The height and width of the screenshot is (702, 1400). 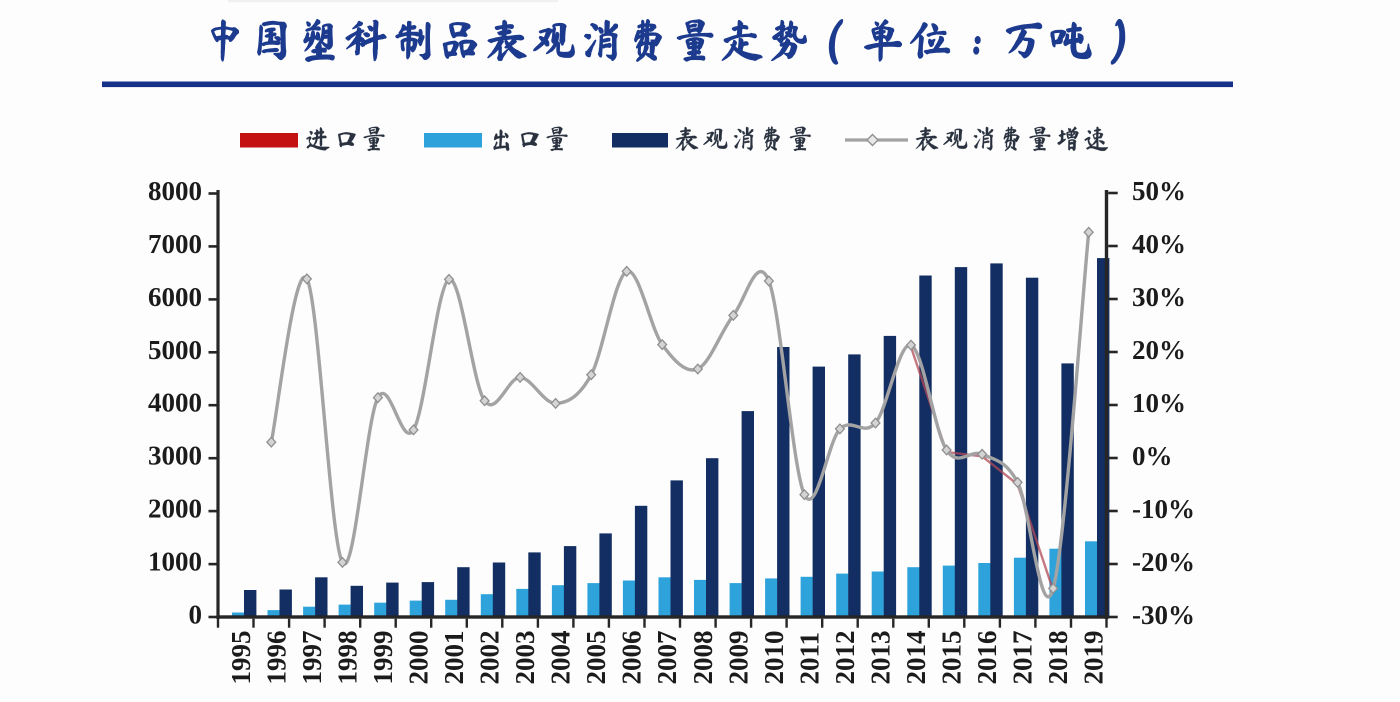 What do you see at coordinates (1094, 658) in the screenshot?
I see `svg-text: 2019` at bounding box center [1094, 658].